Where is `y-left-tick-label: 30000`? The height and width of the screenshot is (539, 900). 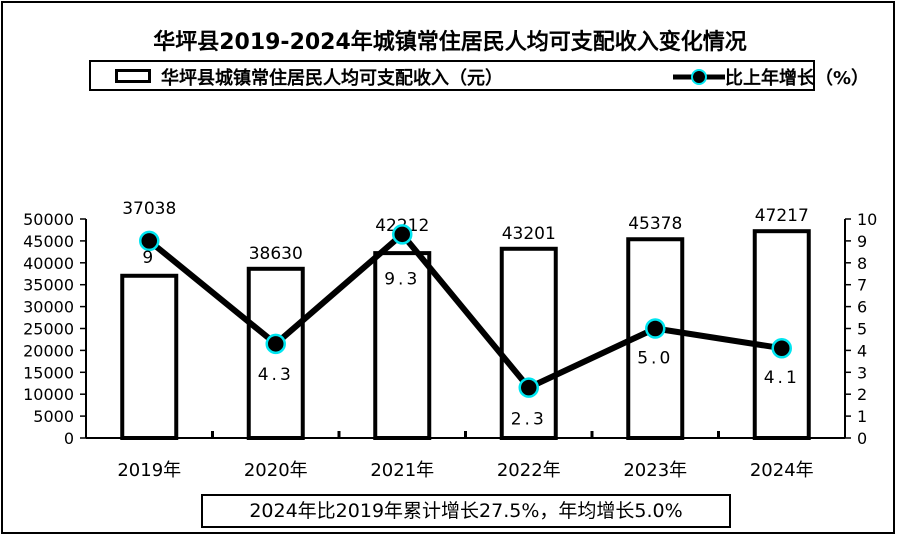
y-left-tick-label: 30000 is located at coordinates (48, 307).